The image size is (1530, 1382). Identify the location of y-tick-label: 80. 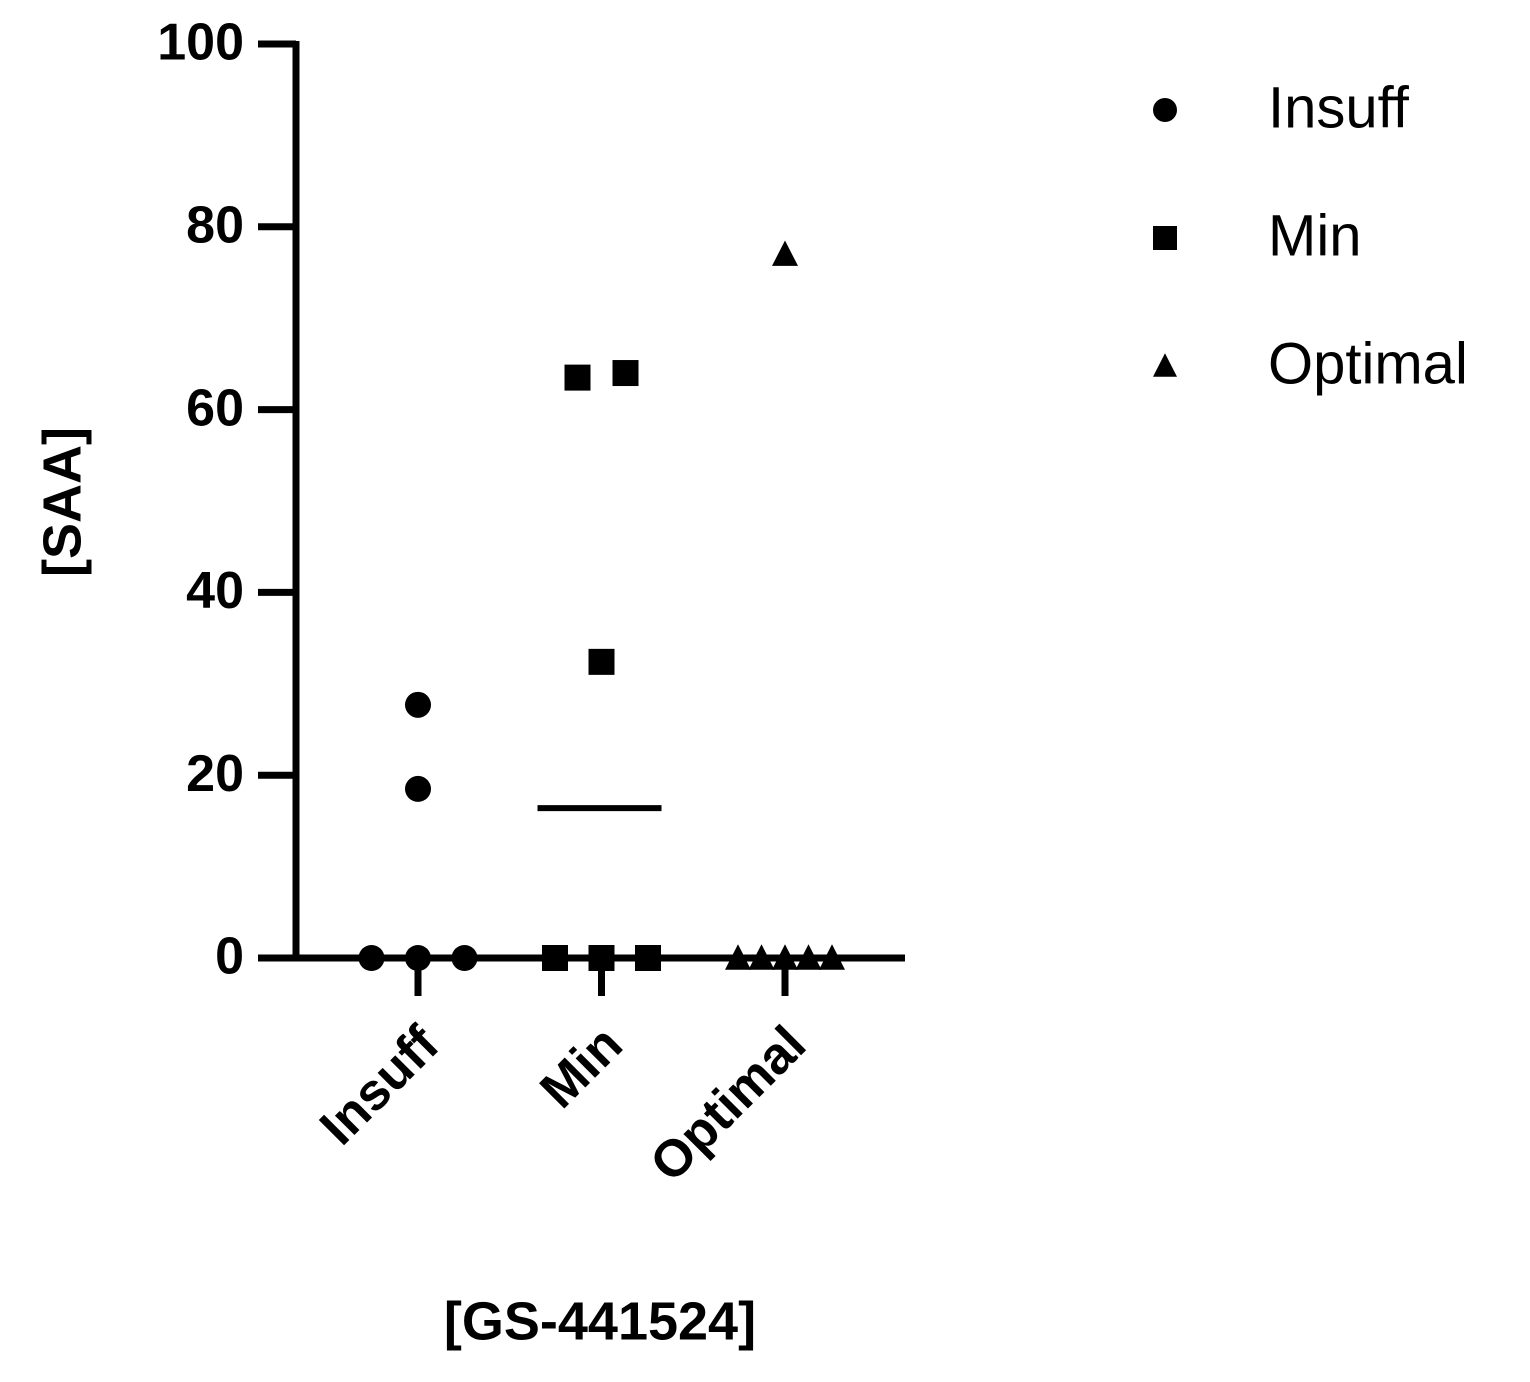
(215, 226).